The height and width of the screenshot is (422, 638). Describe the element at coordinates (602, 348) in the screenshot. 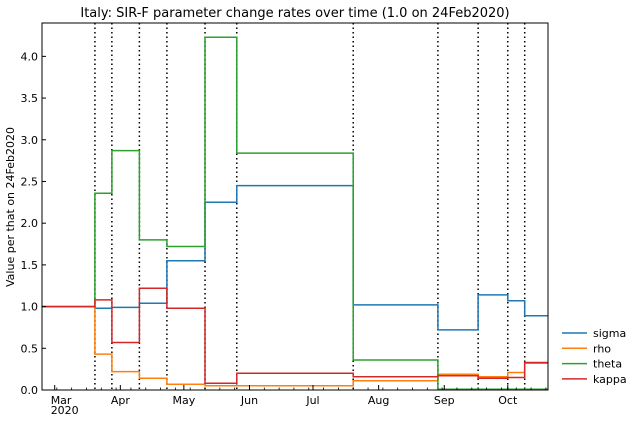

I see `legend-label-rho: rho` at that location.